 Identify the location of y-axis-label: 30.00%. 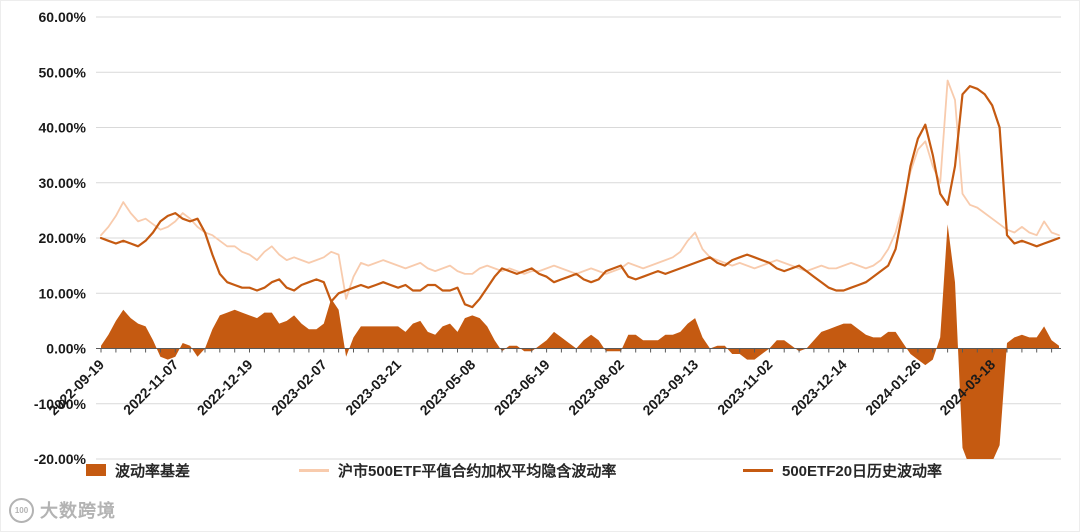
(63, 183).